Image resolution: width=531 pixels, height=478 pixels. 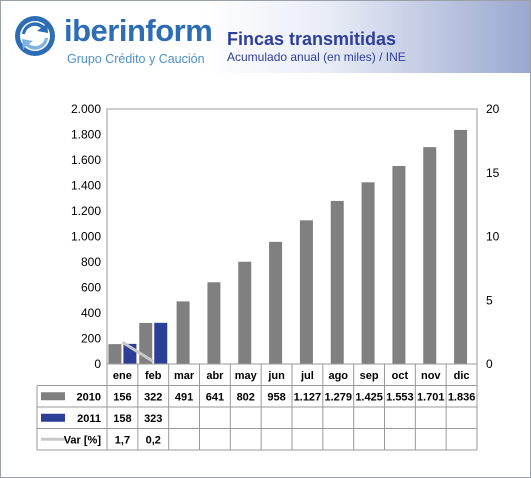 I want to click on data-label: 323, so click(x=153, y=419).